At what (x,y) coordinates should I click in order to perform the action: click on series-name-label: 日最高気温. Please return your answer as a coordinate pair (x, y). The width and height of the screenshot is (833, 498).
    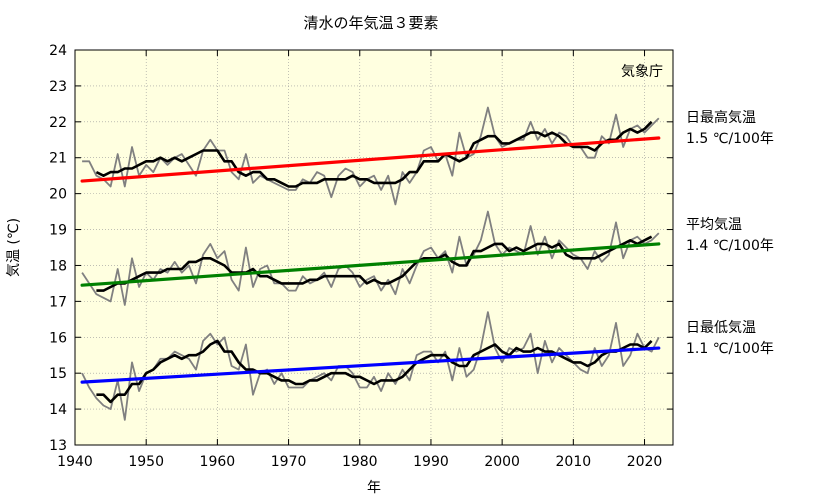
    Looking at the image, I should click on (721, 117).